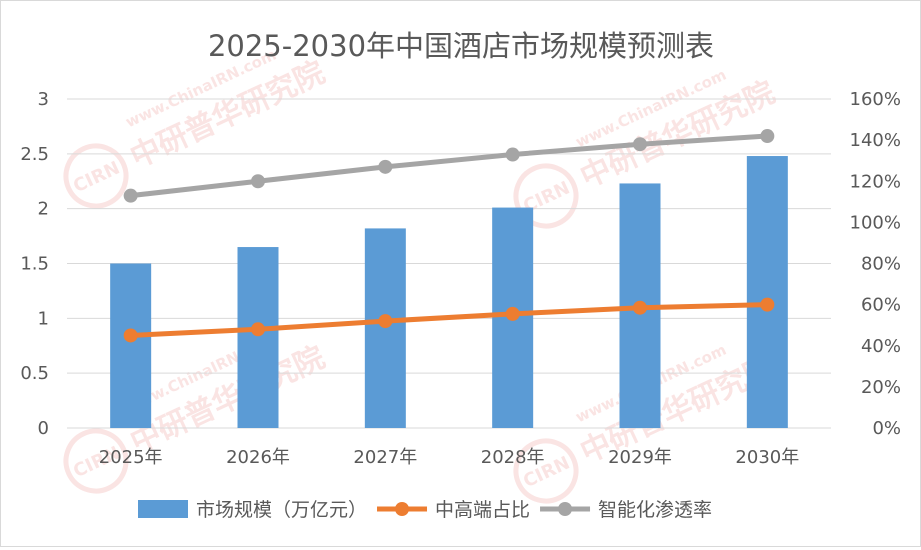 This screenshot has width=921, height=550. I want to click on x-tick-label: 2030年, so click(767, 457).